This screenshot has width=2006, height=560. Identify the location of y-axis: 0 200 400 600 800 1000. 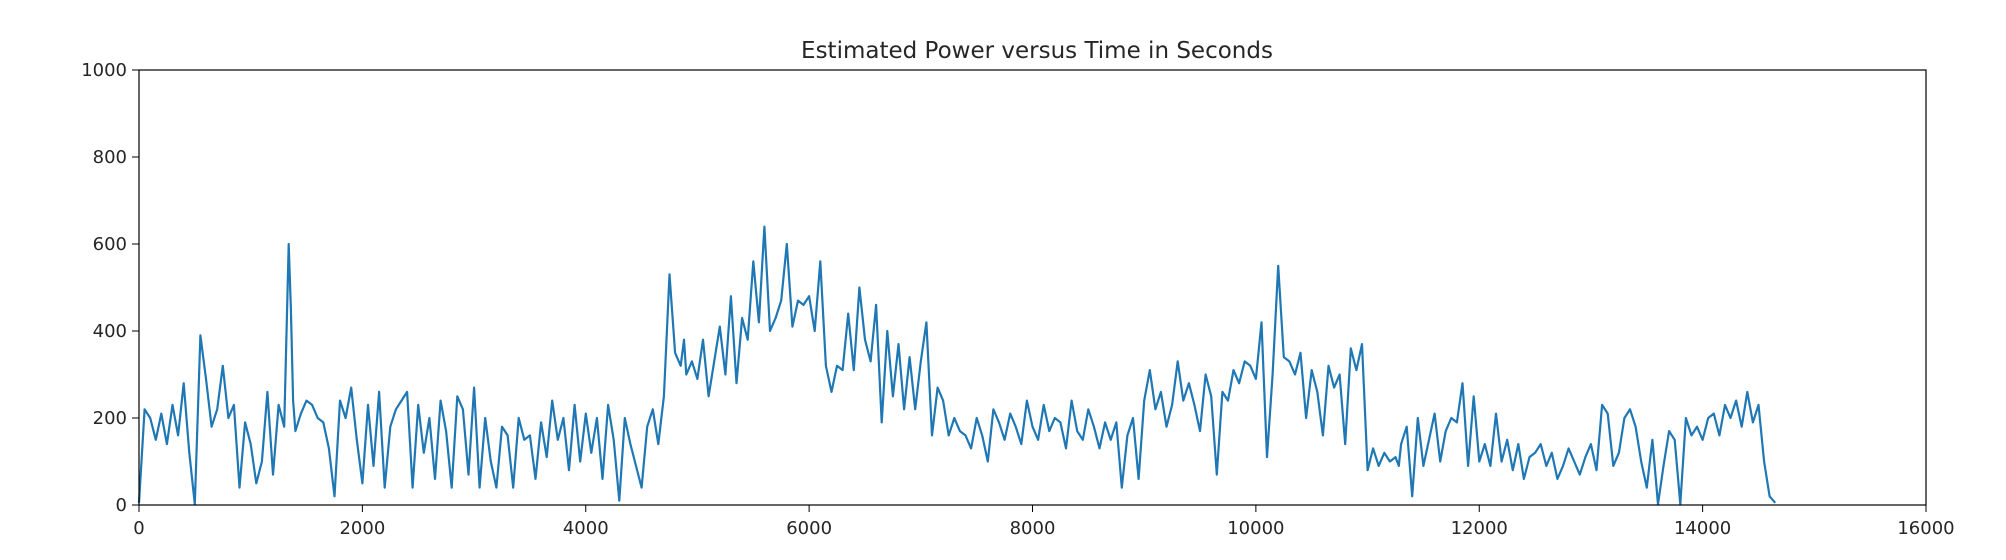
(110, 288).